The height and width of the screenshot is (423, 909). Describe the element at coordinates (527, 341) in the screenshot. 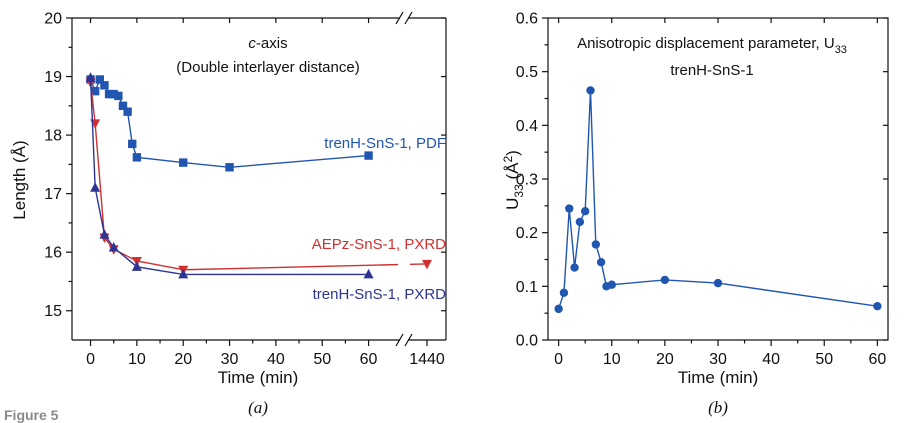

I see `panel-b-y-tick-label: 0.0` at that location.